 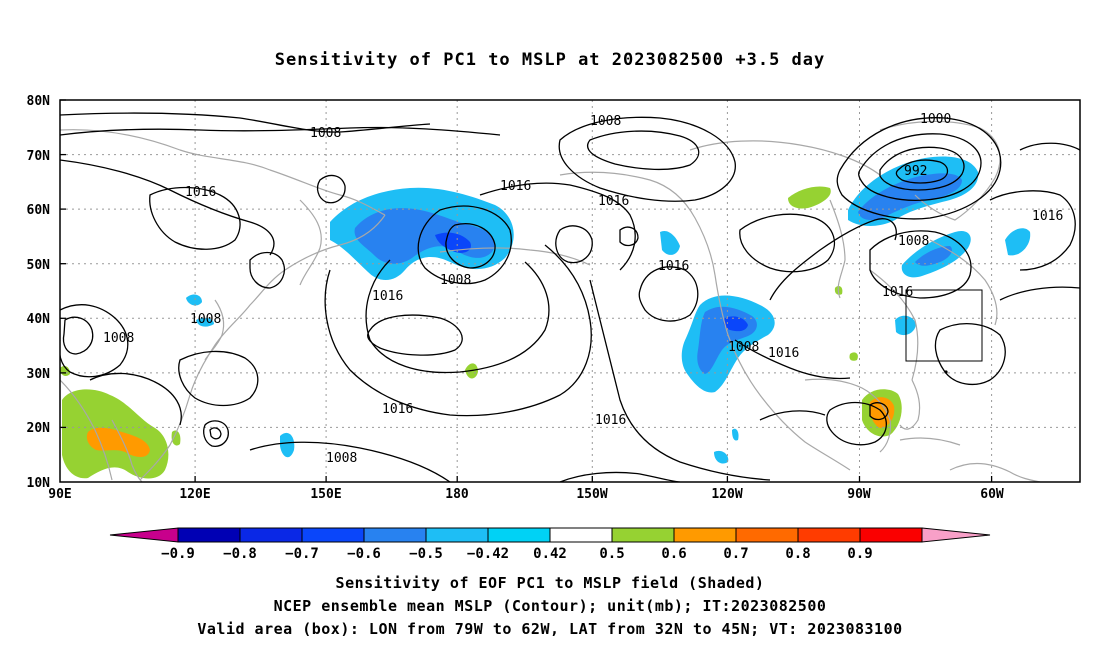 What do you see at coordinates (859, 494) in the screenshot?
I see `lon-label: 90W` at bounding box center [859, 494].